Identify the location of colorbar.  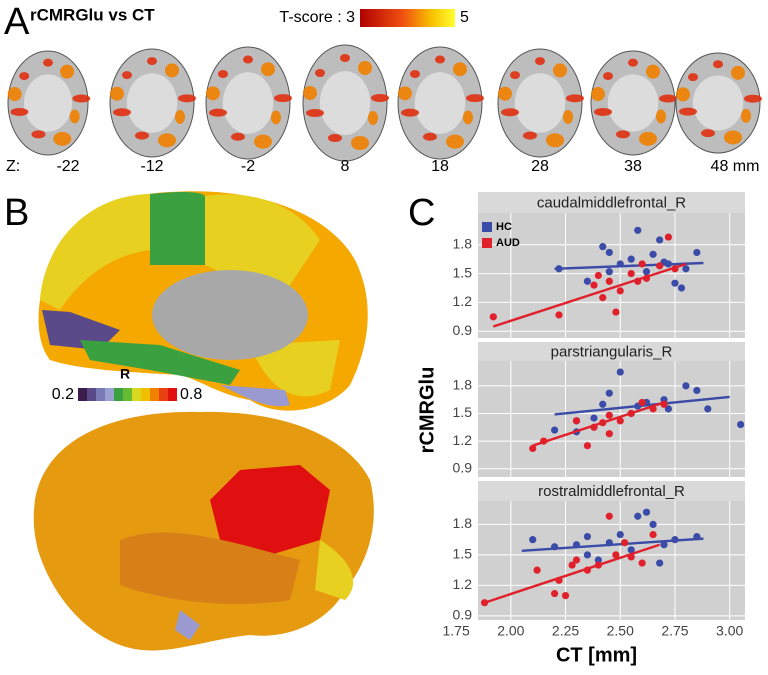
(127, 394).